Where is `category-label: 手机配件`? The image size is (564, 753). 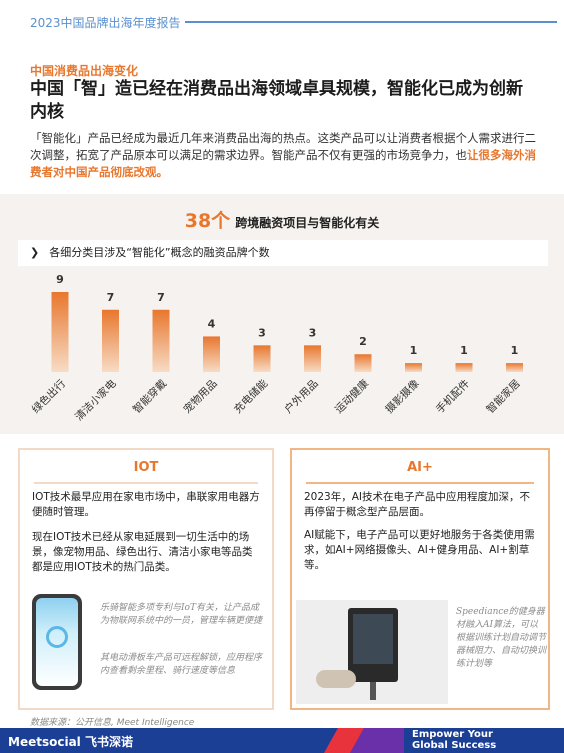 category-label: 手机配件 is located at coordinates (452, 396).